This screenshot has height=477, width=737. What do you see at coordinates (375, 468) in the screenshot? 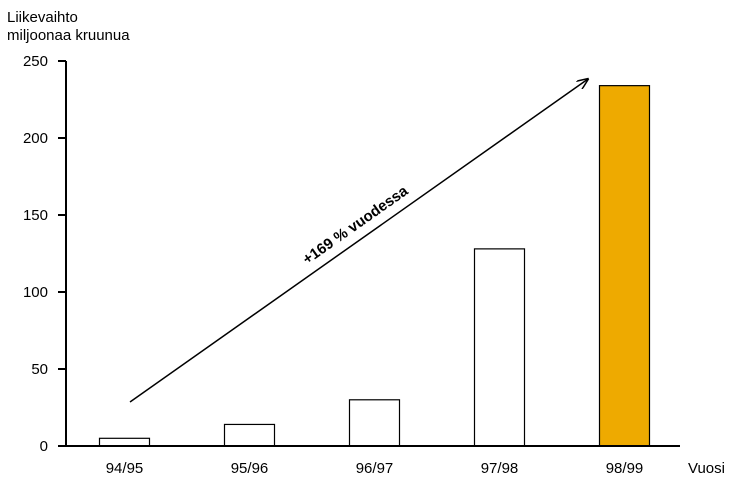
I see `x-tick-label: 96/97` at bounding box center [375, 468].